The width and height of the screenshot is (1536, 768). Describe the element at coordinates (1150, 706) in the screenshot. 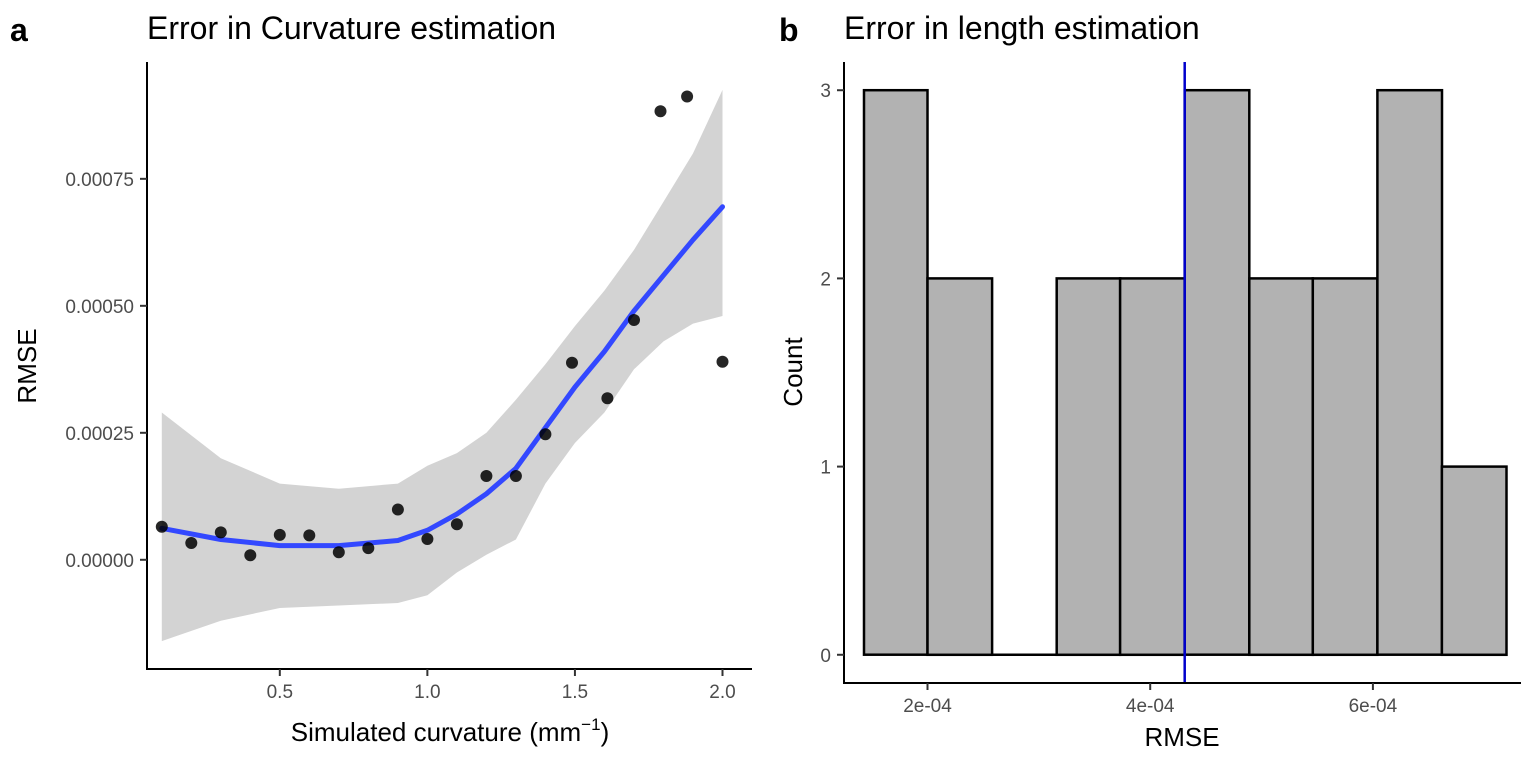

I see `b-x-tick-label: 4e-04` at that location.